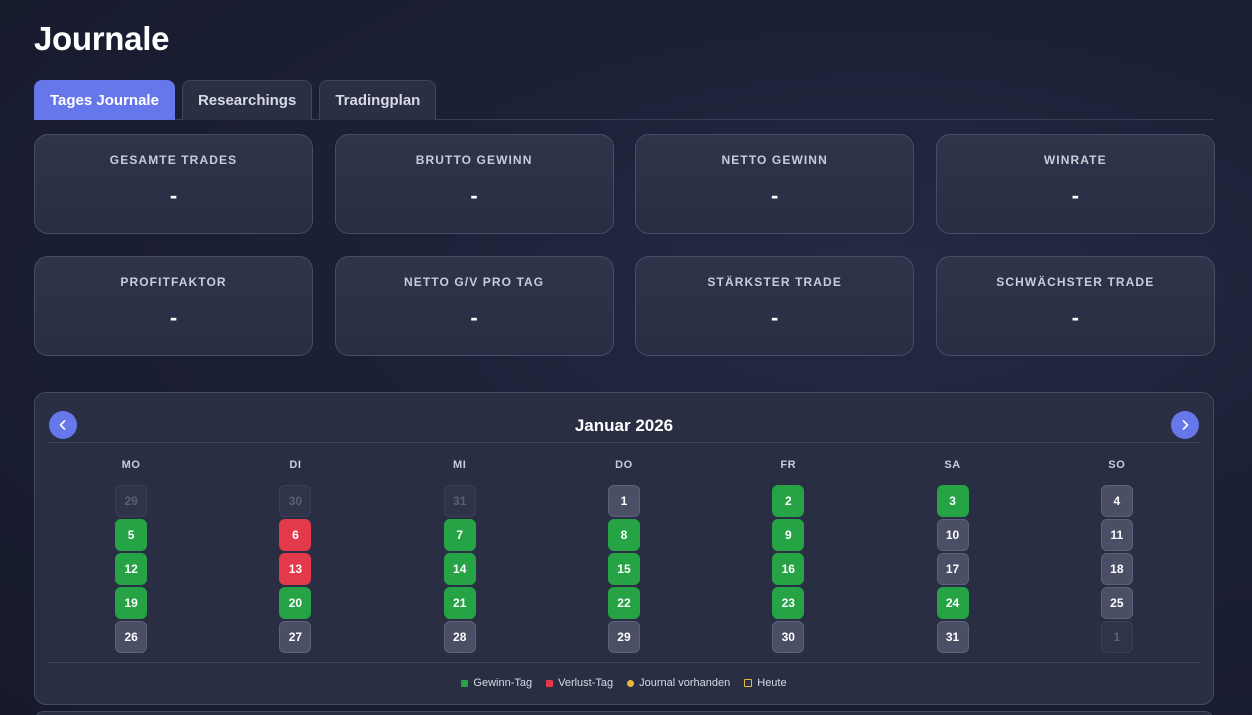 This screenshot has height=715, width=1252. I want to click on legend-item-journal-vorhanden: Journal vorhanden, so click(678, 683).